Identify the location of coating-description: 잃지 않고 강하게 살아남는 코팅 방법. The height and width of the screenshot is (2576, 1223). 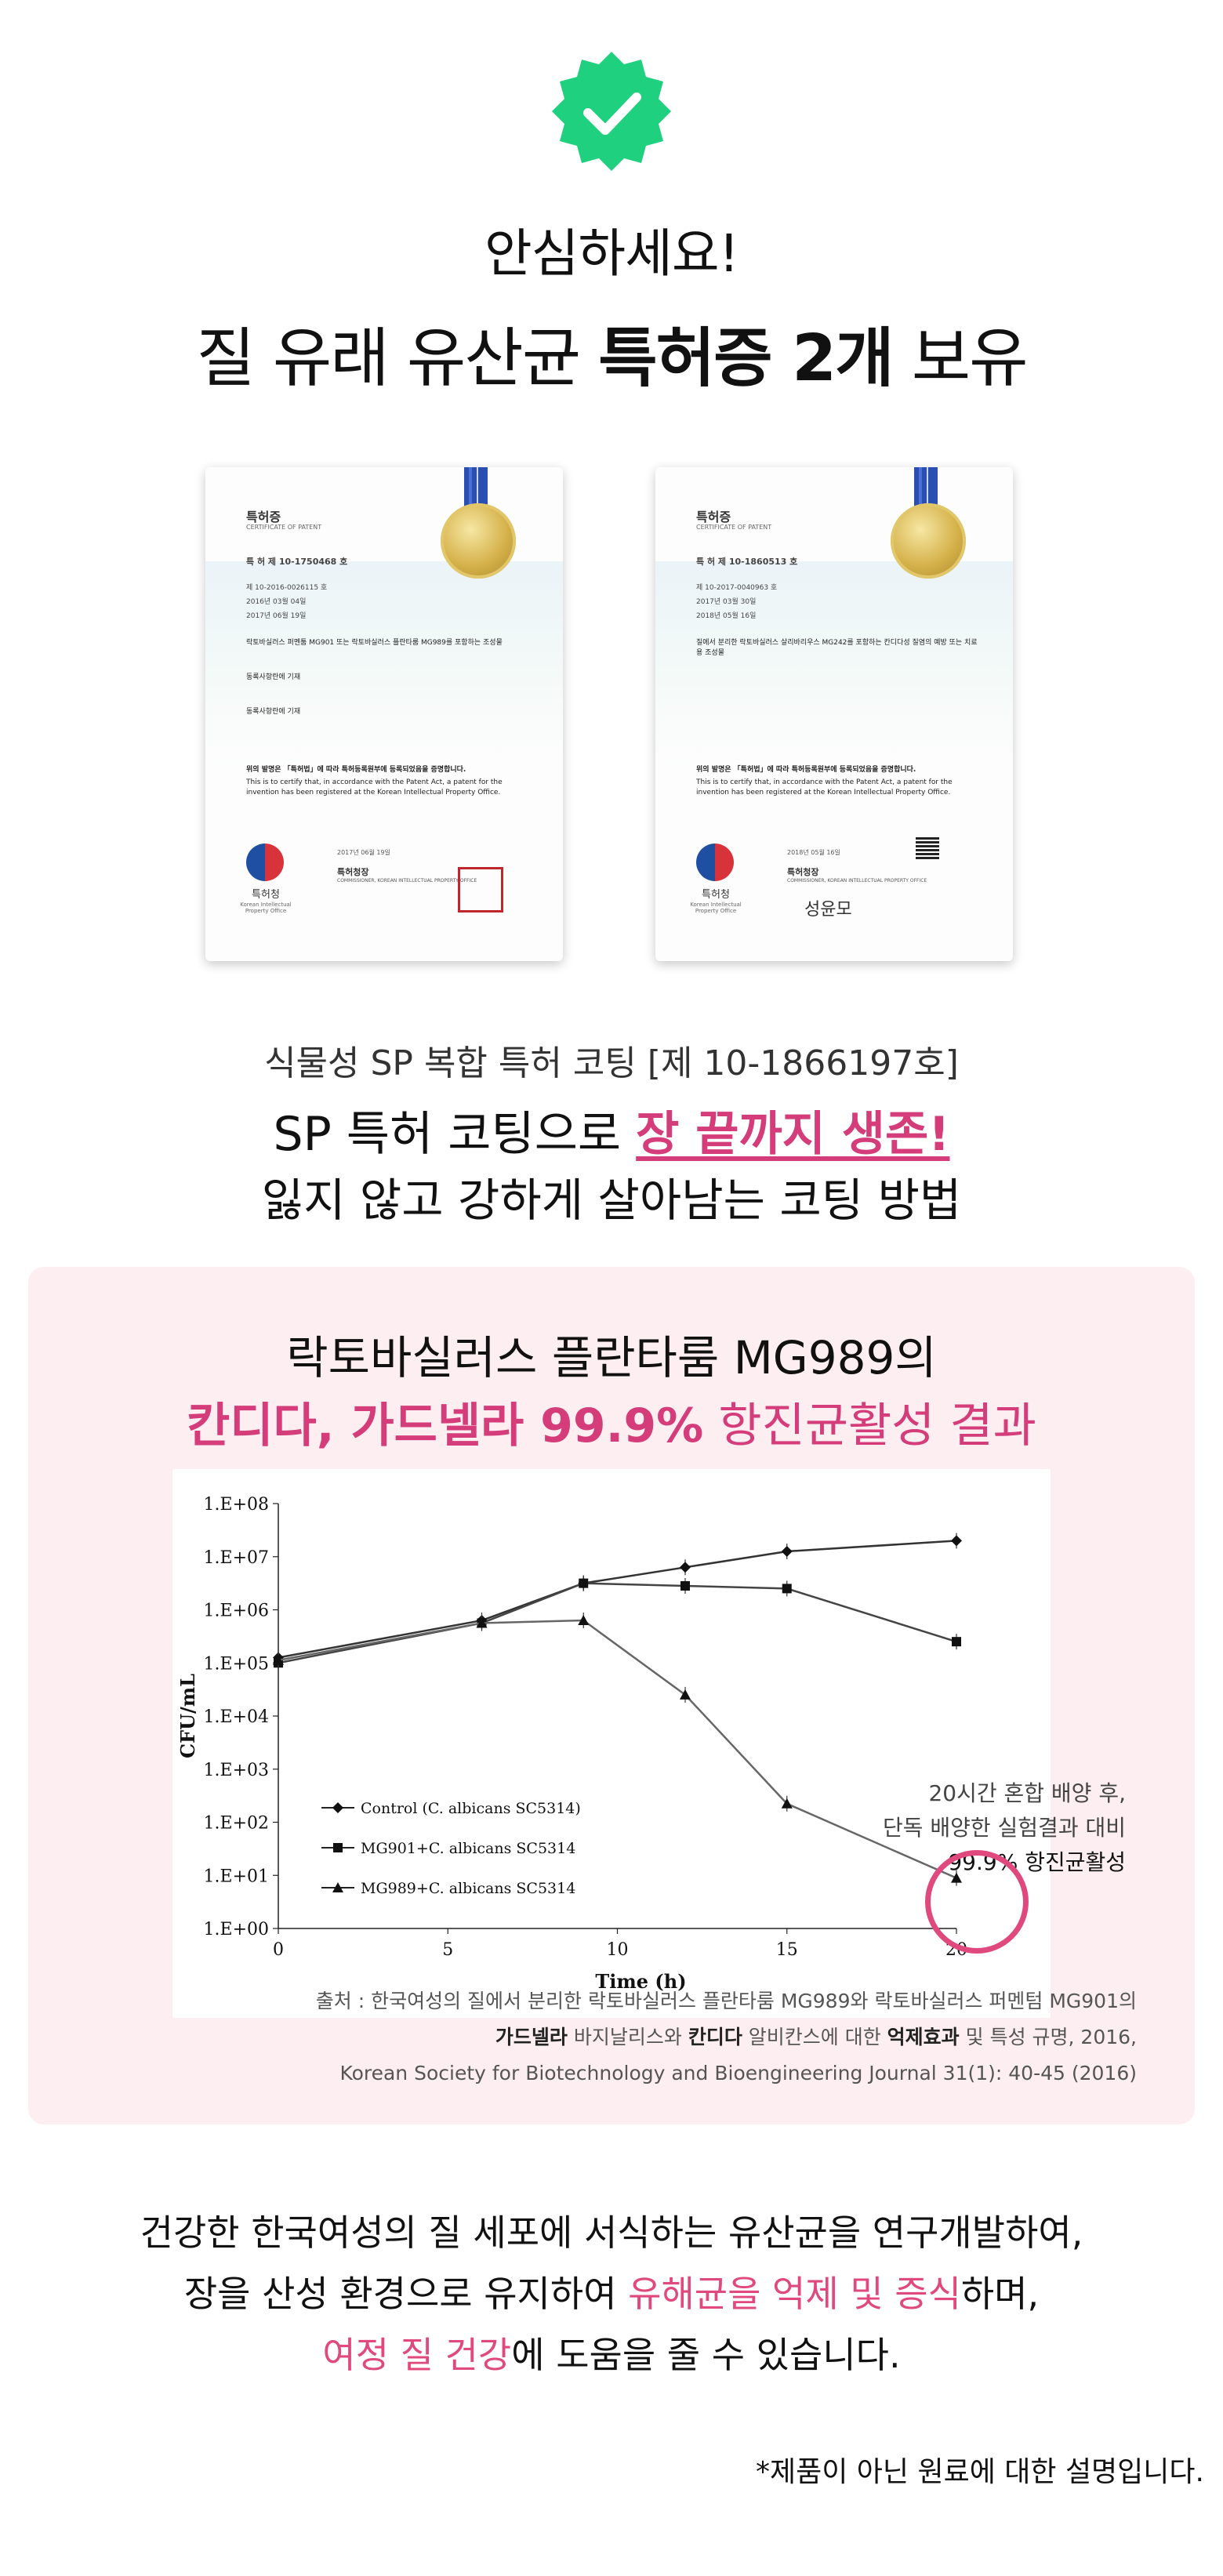
(611, 1200).